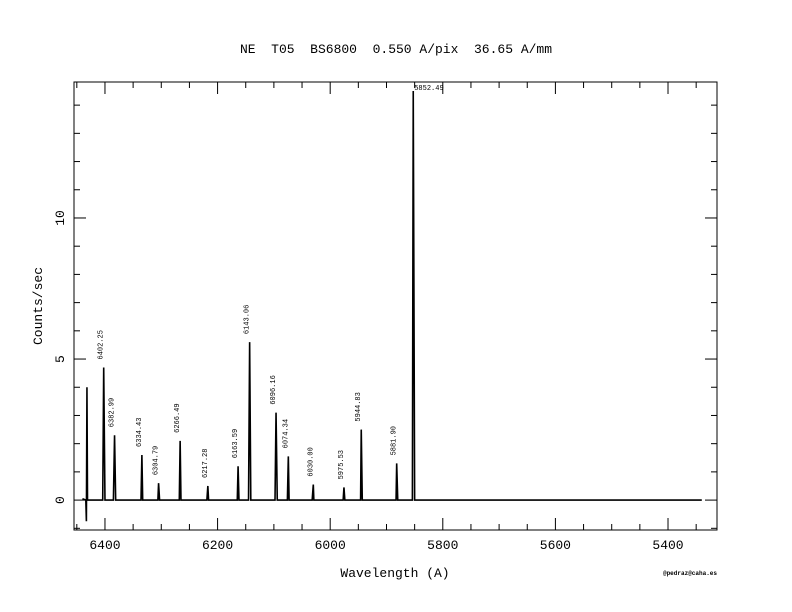  I want to click on peak-label: 6074.34, so click(286, 433).